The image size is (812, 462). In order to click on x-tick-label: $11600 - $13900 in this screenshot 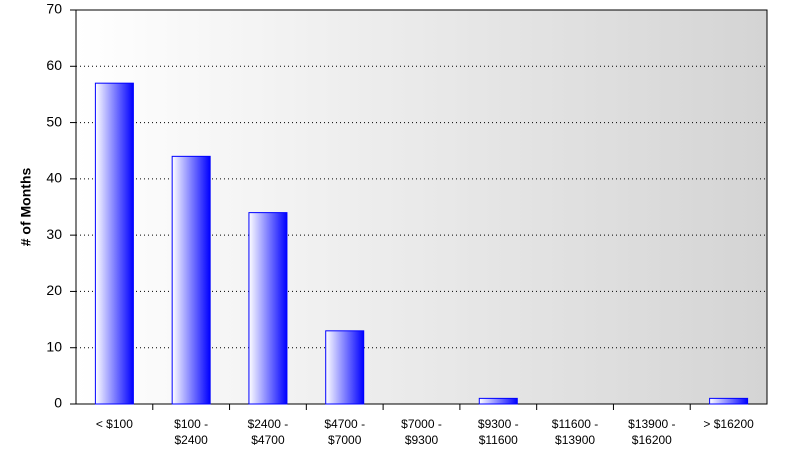, I will do `click(575, 432)`.